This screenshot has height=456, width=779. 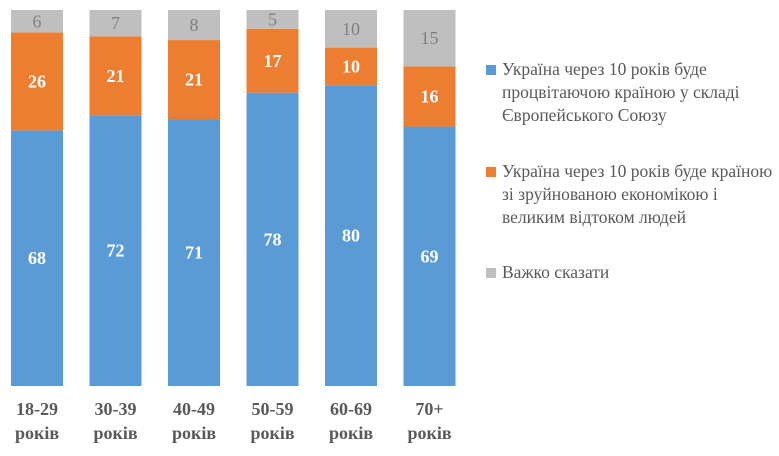 I want to click on data-label: 7, so click(x=115, y=23).